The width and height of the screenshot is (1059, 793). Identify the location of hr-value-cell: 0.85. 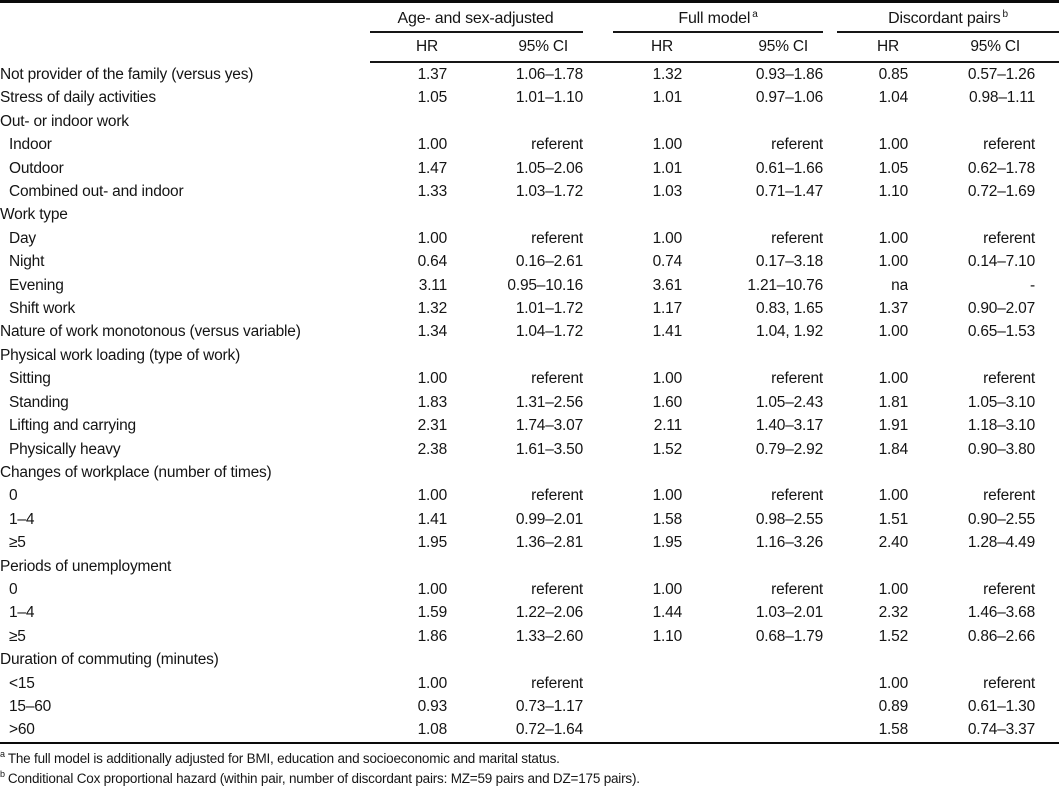
(893, 74).